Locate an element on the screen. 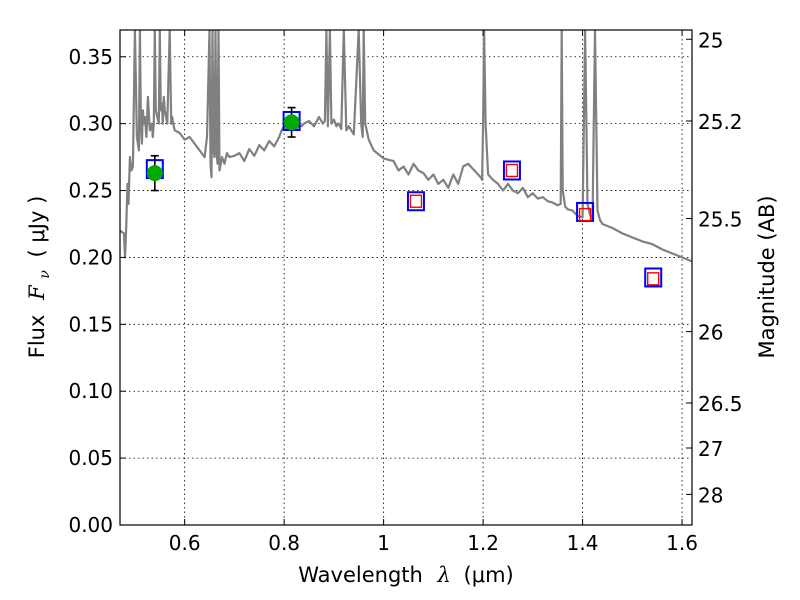  y-tick-label: 0.20 is located at coordinates (90, 257).